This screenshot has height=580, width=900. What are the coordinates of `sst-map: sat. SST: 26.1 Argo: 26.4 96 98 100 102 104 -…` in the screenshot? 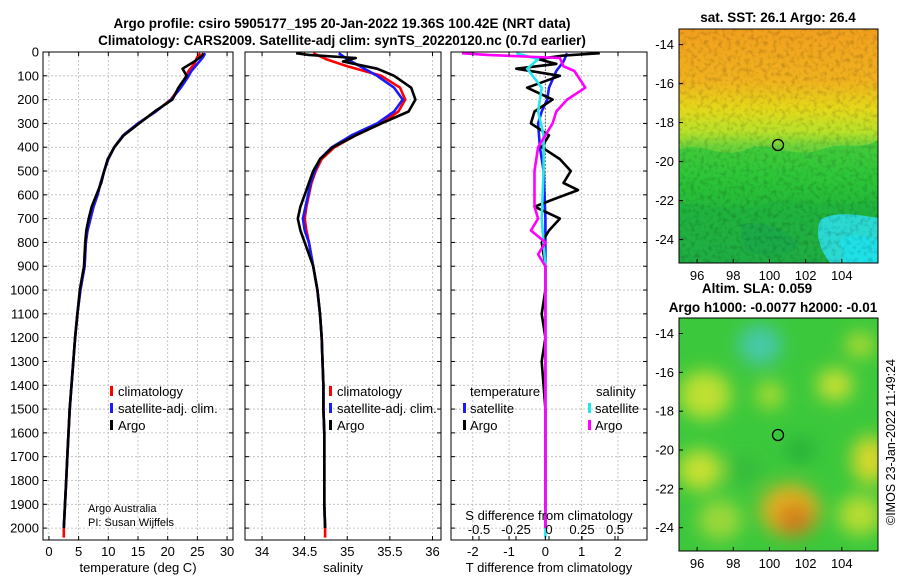 It's located at (767, 146).